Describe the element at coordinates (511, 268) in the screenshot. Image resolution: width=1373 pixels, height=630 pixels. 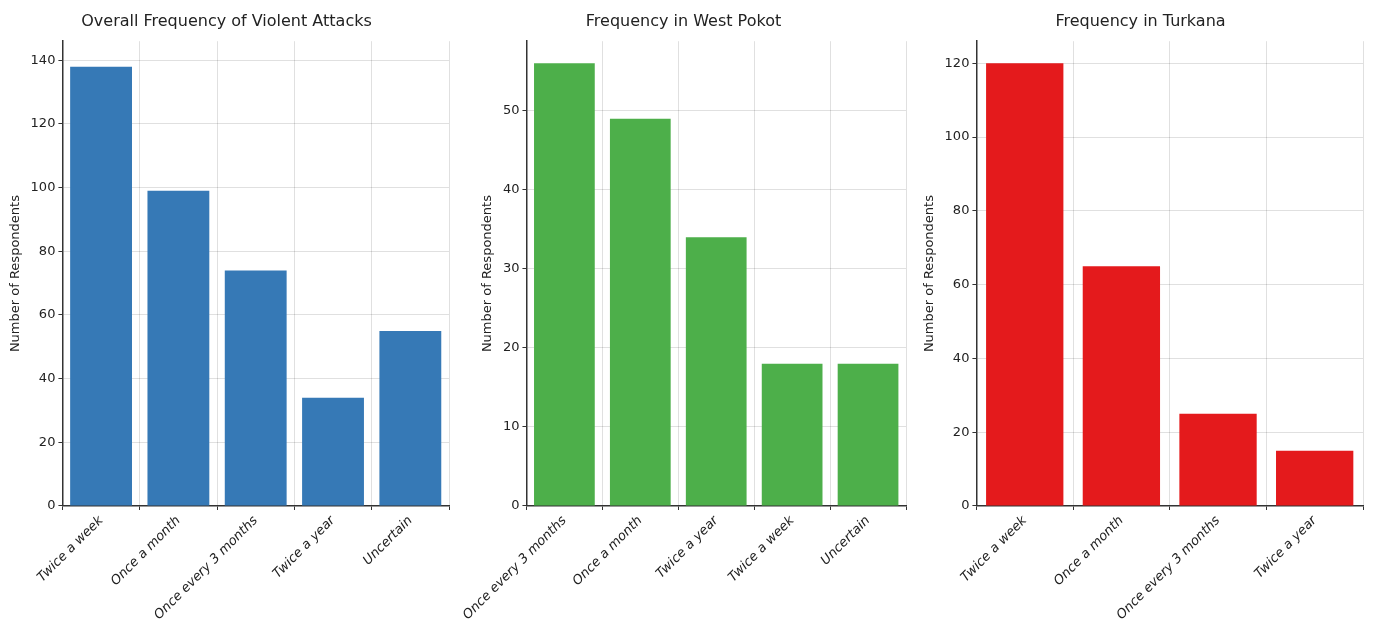
I see `y-tick-label: 30` at that location.